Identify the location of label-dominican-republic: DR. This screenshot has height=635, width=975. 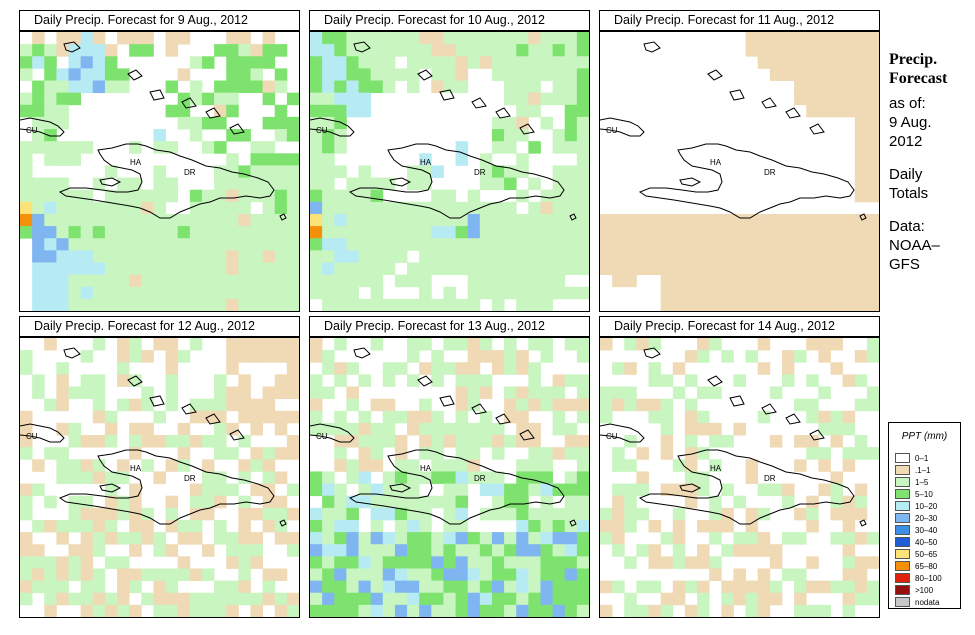
(770, 172).